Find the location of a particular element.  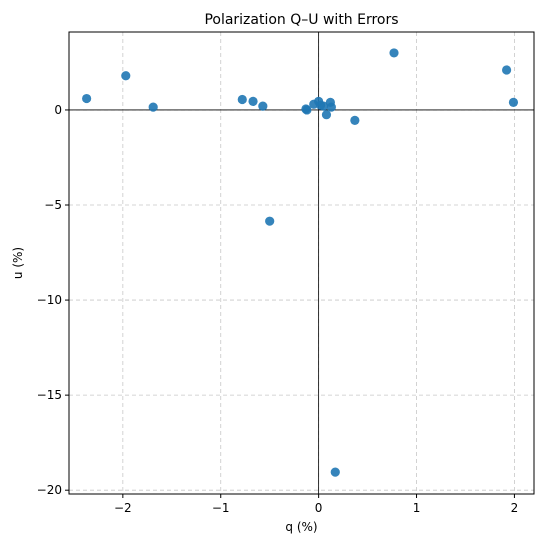

y-tick-label: −10 is located at coordinates (49, 300).